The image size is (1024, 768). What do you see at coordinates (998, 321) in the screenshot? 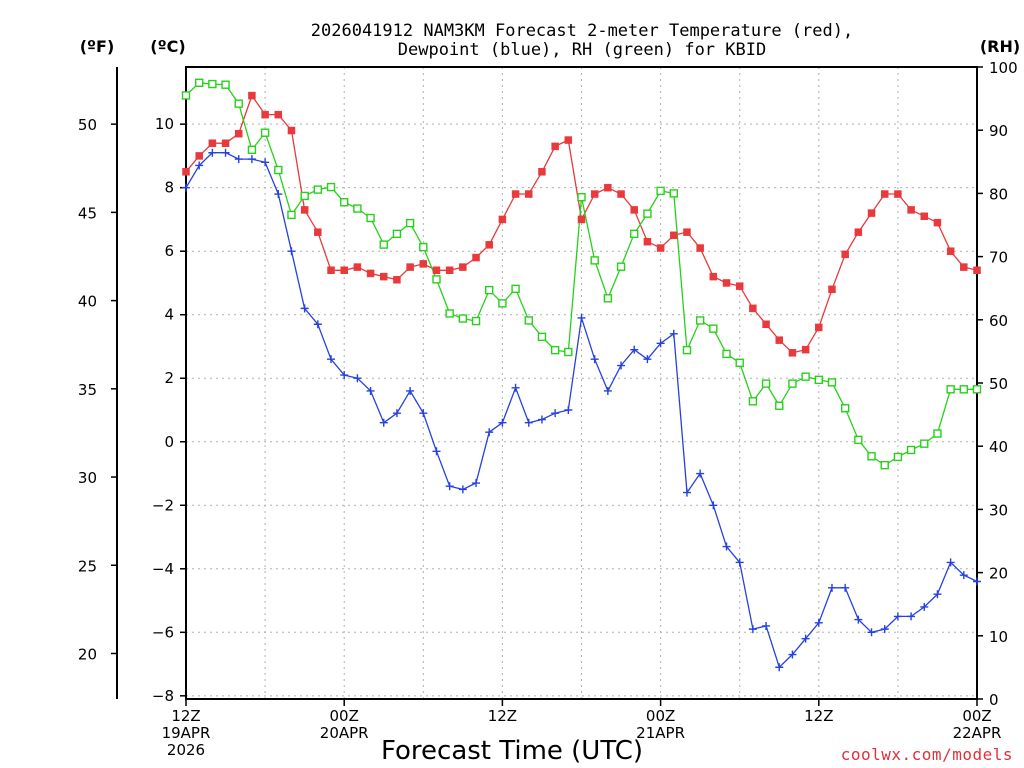
I see `rh-tick-label: 60` at bounding box center [998, 321].